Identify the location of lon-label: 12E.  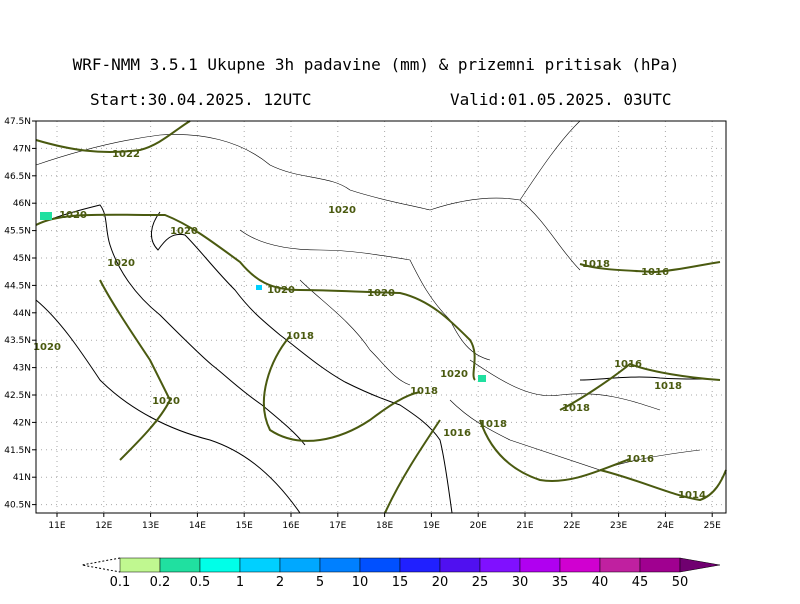
(103, 526).